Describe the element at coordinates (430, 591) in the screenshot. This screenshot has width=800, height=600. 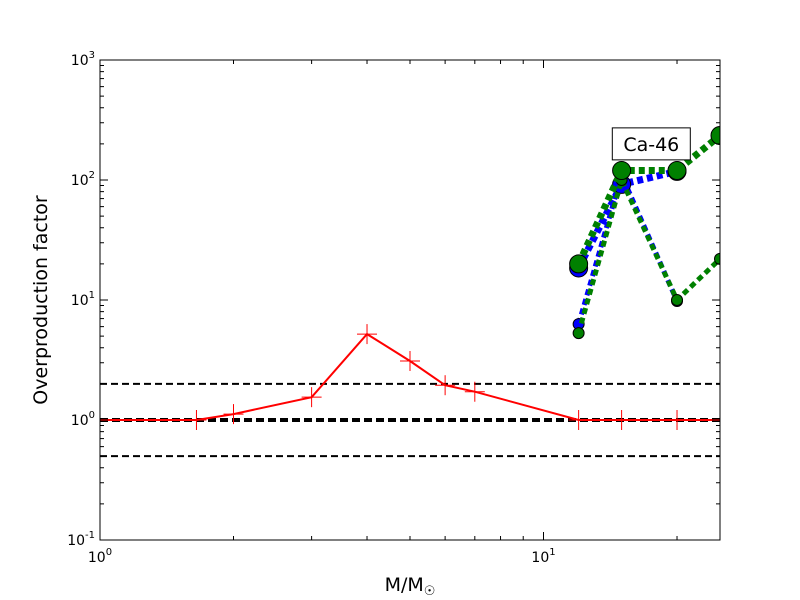
I see `x-axis-title-subscript: ☉` at that location.